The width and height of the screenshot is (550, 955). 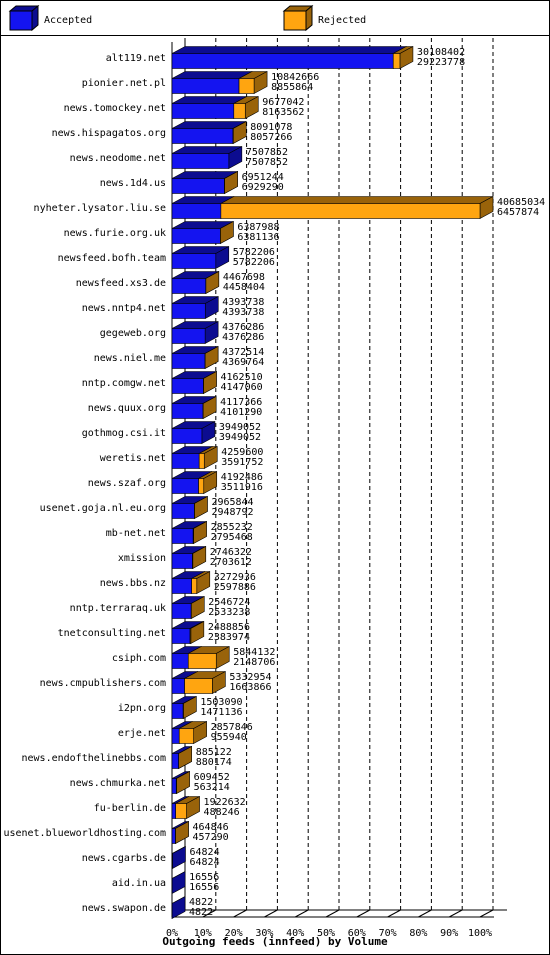 I want to click on value-label: 4369764, so click(x=243, y=362).